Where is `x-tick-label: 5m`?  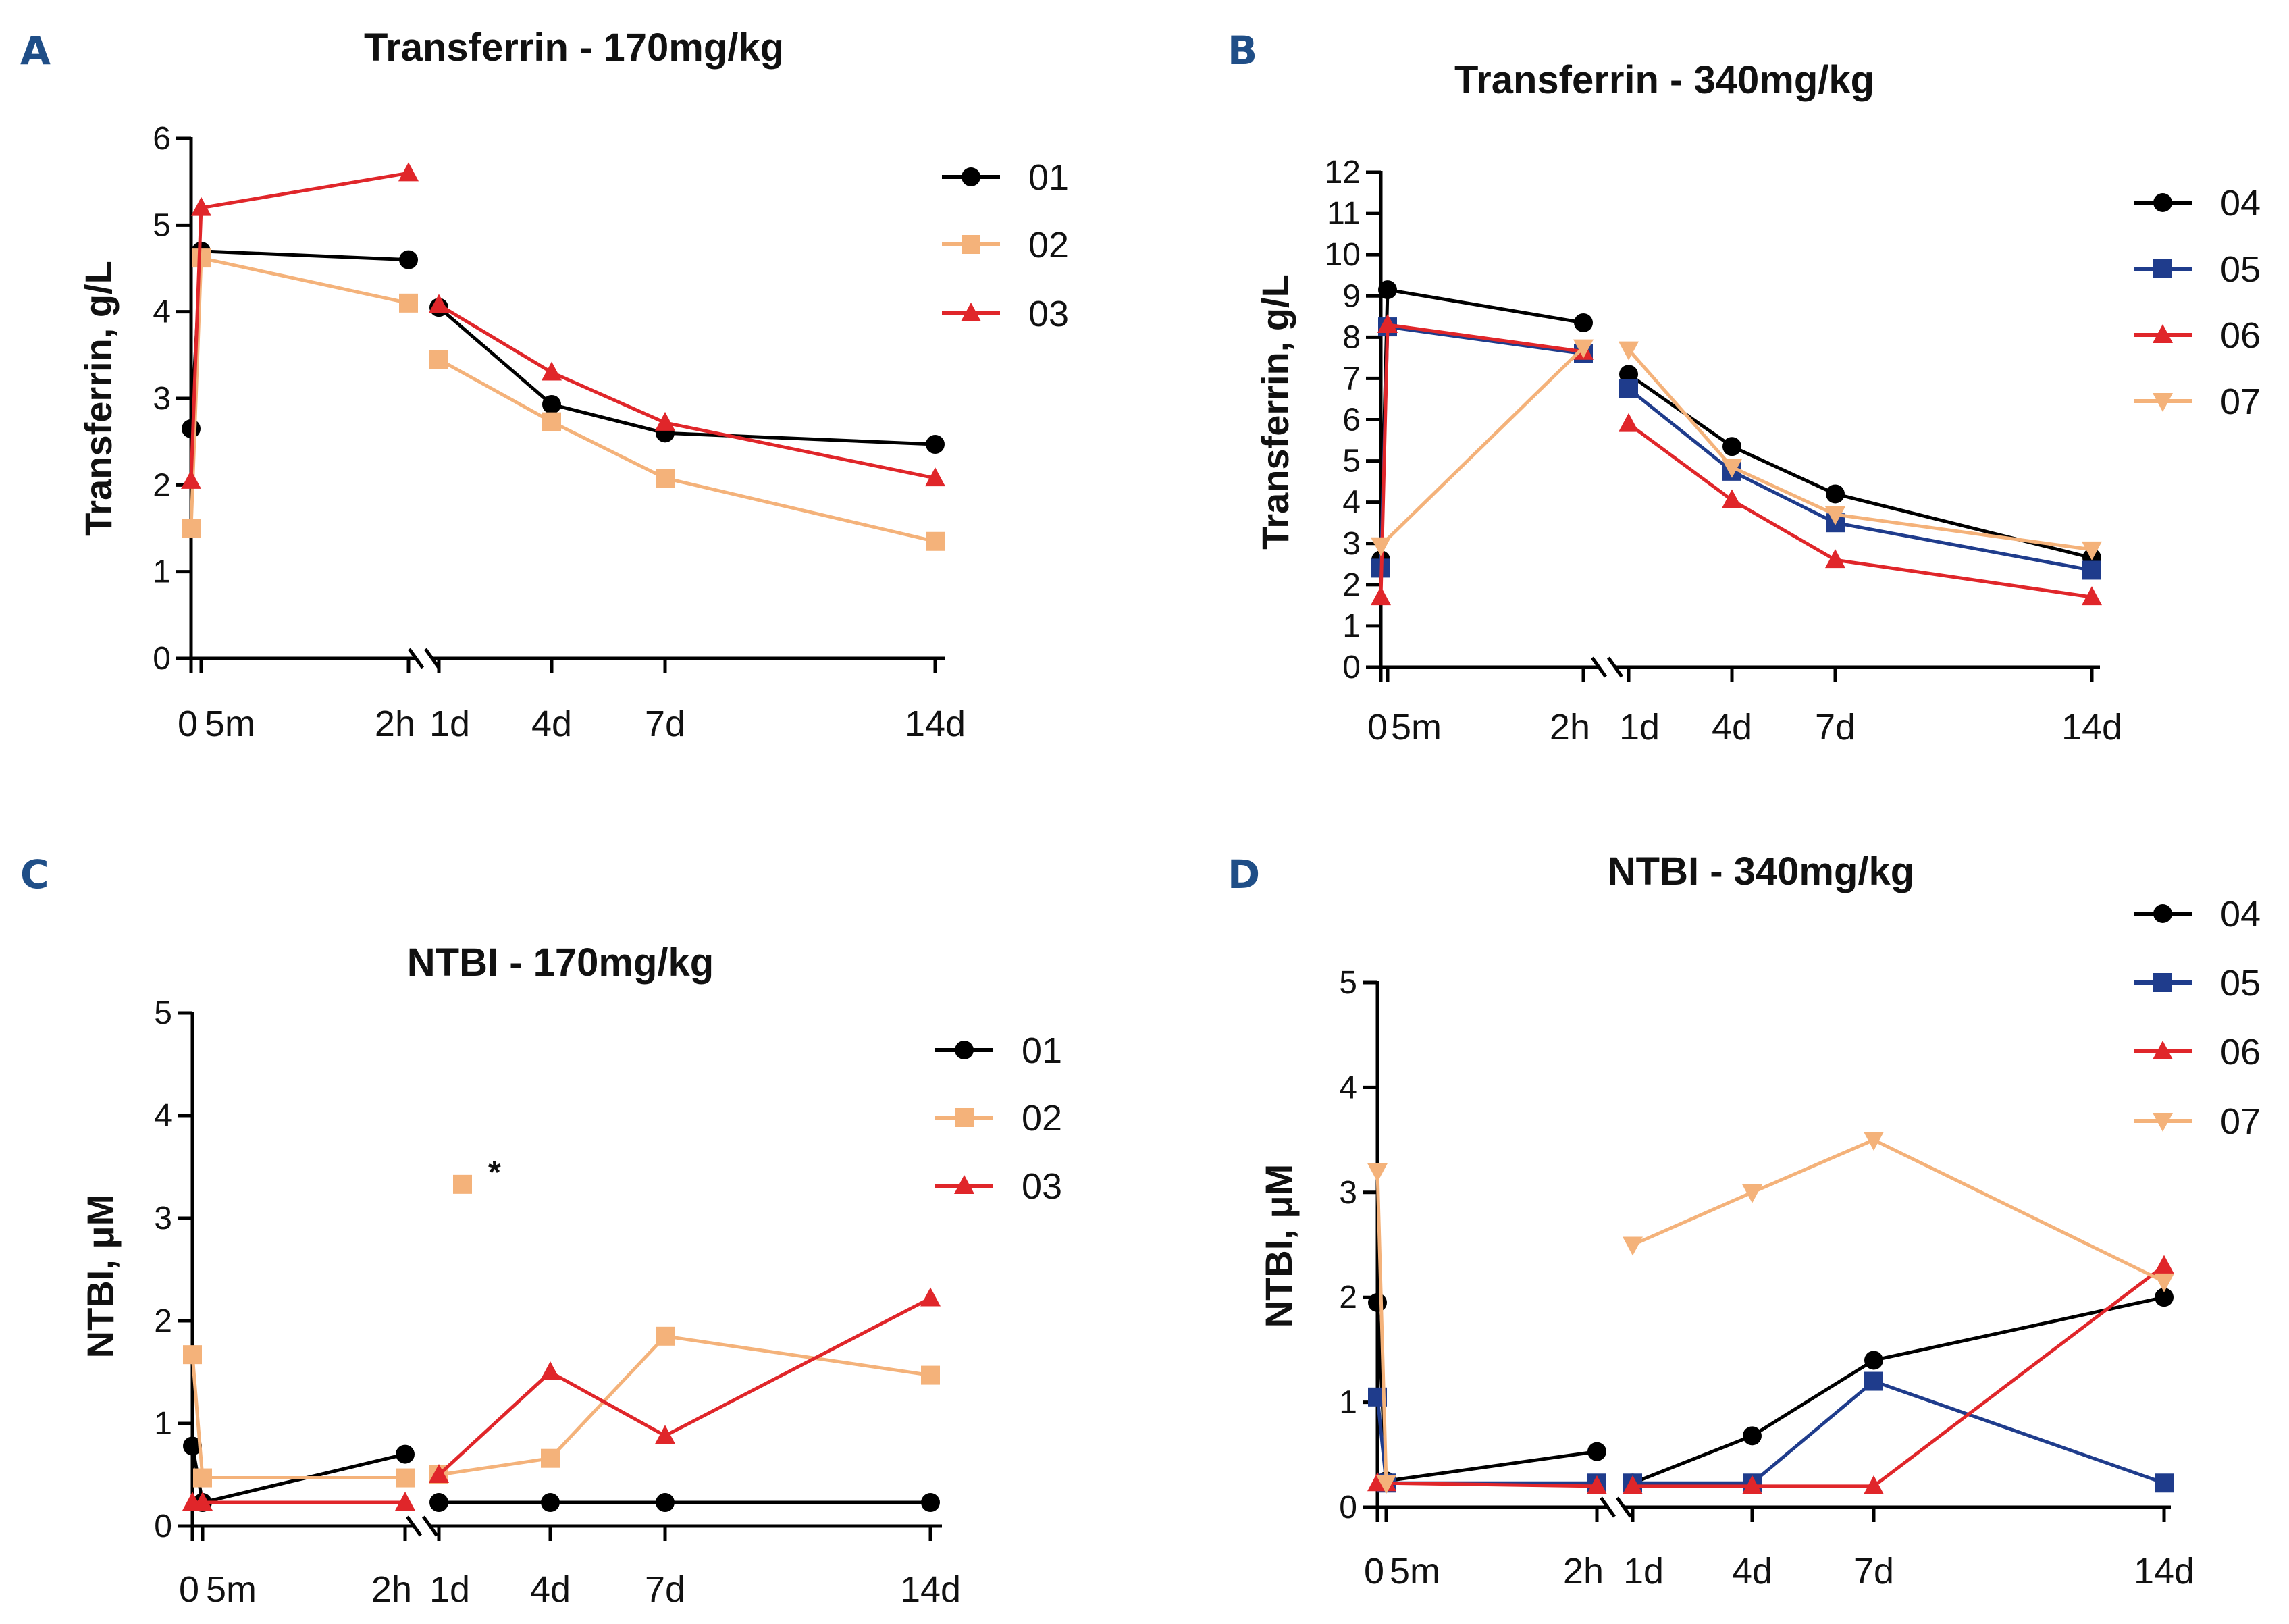 x-tick-label: 5m is located at coordinates (1416, 727).